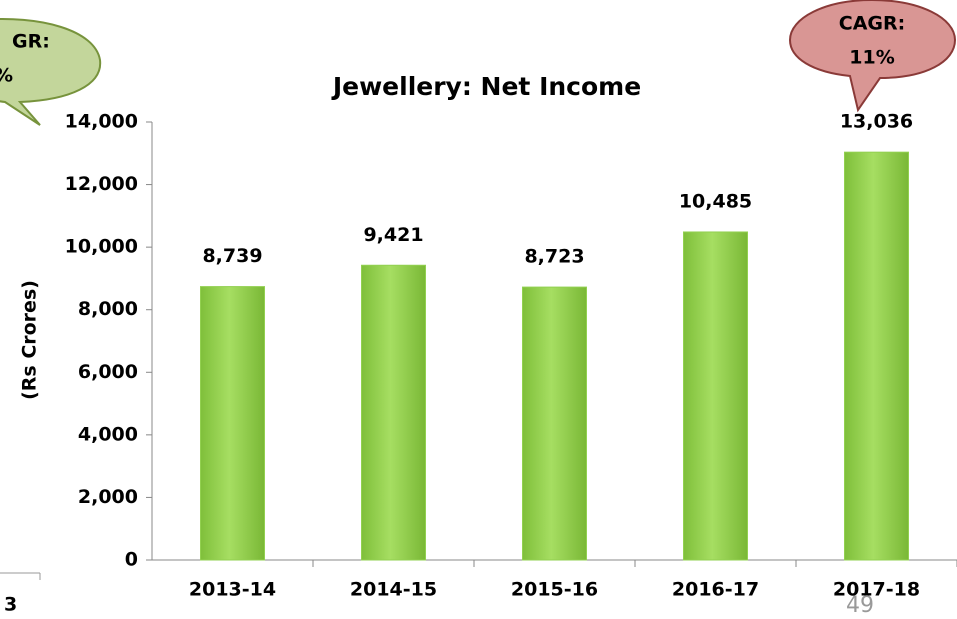 Image resolution: width=957 pixels, height=619 pixels. Describe the element at coordinates (108, 372) in the screenshot. I see `y-tick-label: 6,000` at that location.